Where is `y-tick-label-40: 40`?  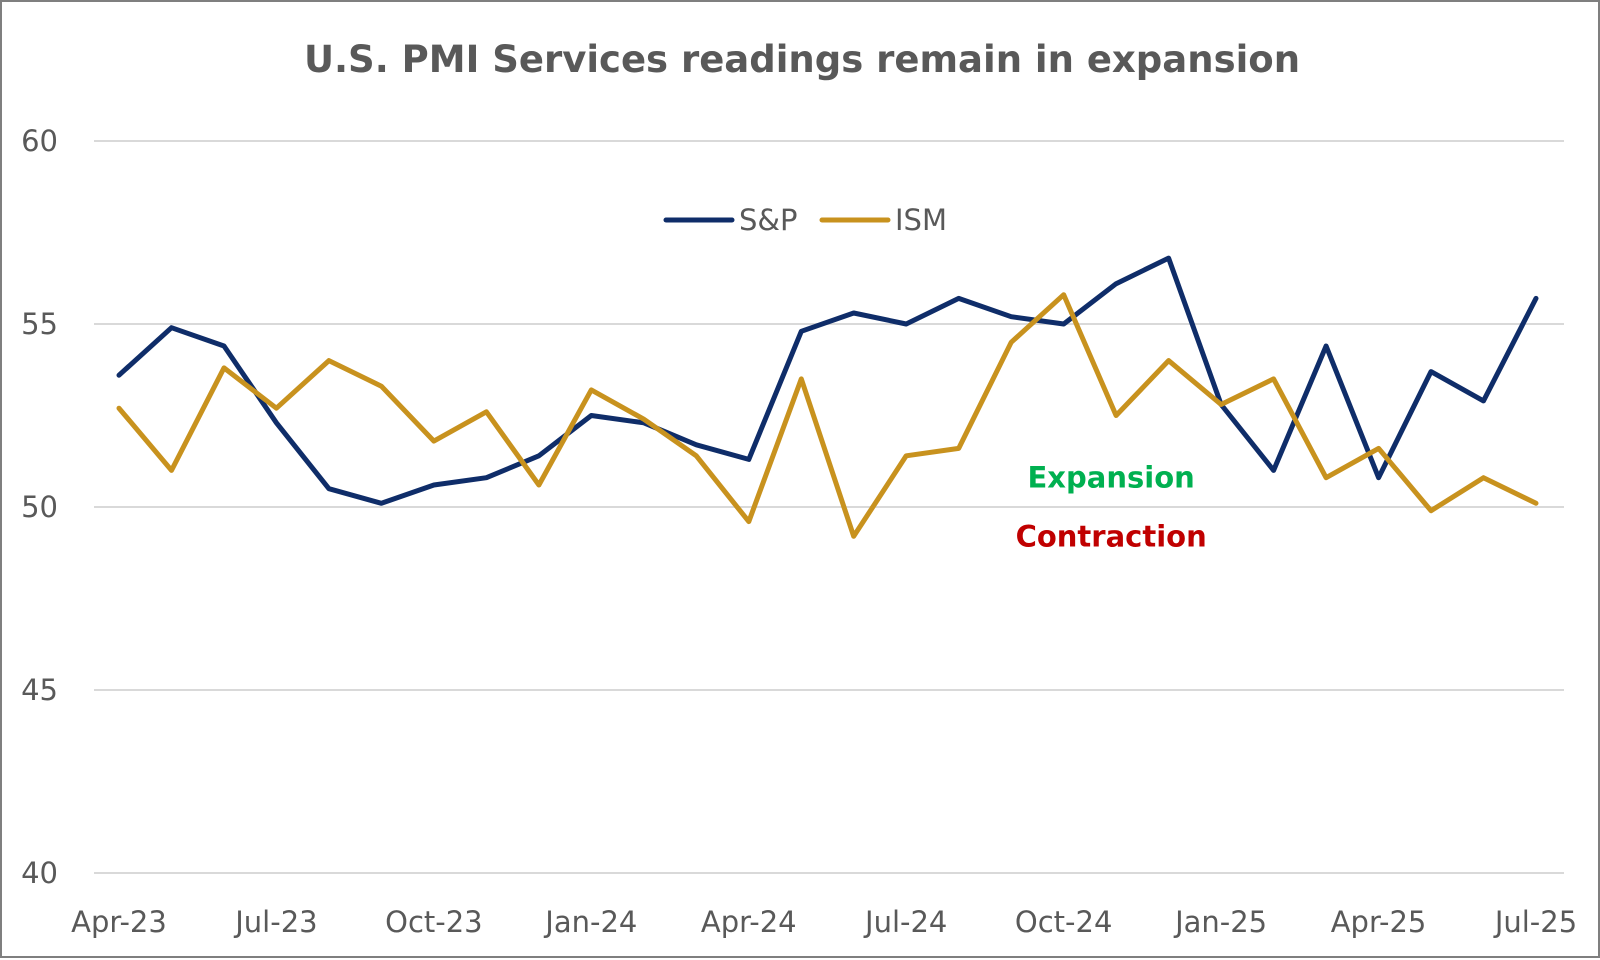 y-tick-label-40: 40 is located at coordinates (39, 873).